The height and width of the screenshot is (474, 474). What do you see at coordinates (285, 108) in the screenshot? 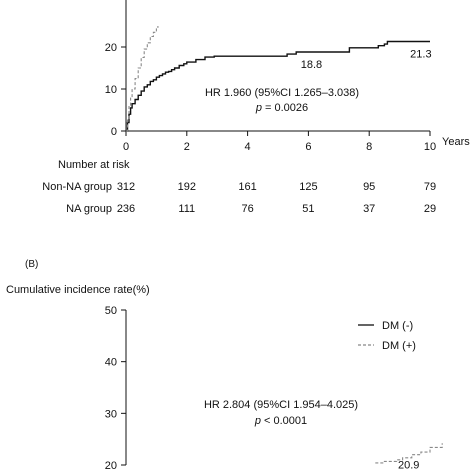
I see `panel-a-p-text: = 0.0026` at bounding box center [285, 108].